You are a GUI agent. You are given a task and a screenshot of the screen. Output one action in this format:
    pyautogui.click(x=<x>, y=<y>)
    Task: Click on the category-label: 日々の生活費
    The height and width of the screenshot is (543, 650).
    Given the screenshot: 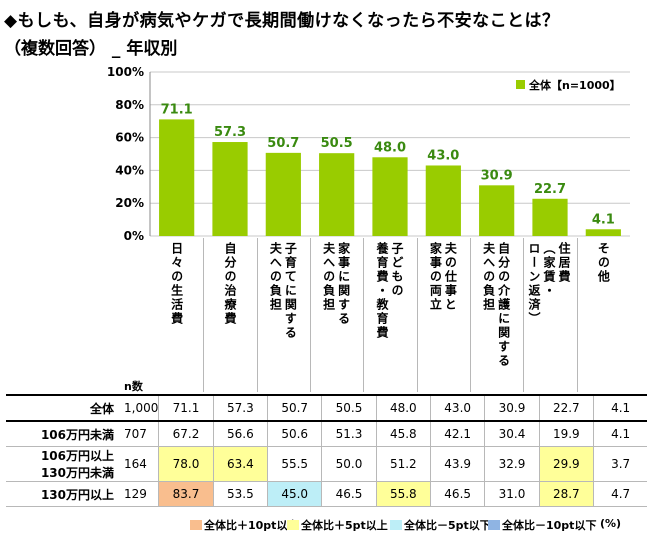 What is the action you would take?
    pyautogui.click(x=176, y=284)
    